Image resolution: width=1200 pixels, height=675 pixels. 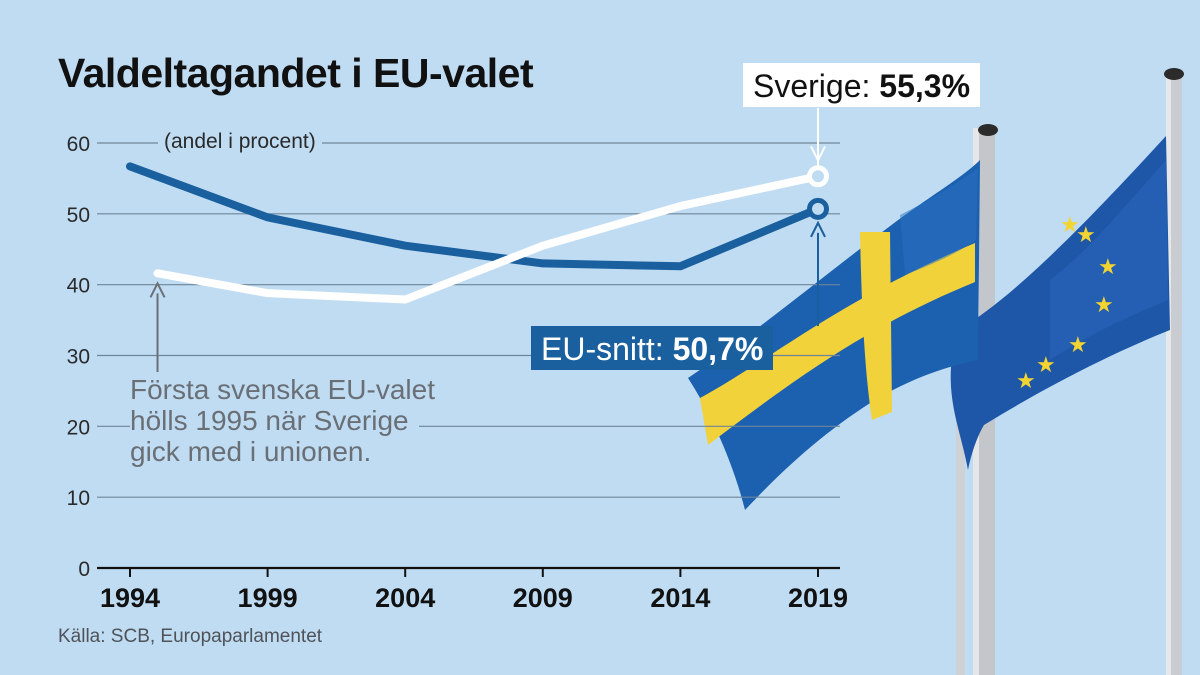 I want to click on x-tick-label: 2019, so click(x=818, y=598).